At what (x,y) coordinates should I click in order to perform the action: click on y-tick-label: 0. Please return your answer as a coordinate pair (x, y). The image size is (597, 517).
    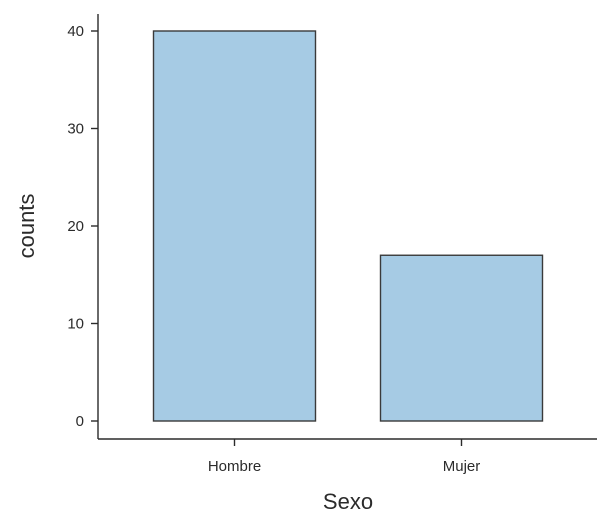
    Looking at the image, I should click on (80, 421).